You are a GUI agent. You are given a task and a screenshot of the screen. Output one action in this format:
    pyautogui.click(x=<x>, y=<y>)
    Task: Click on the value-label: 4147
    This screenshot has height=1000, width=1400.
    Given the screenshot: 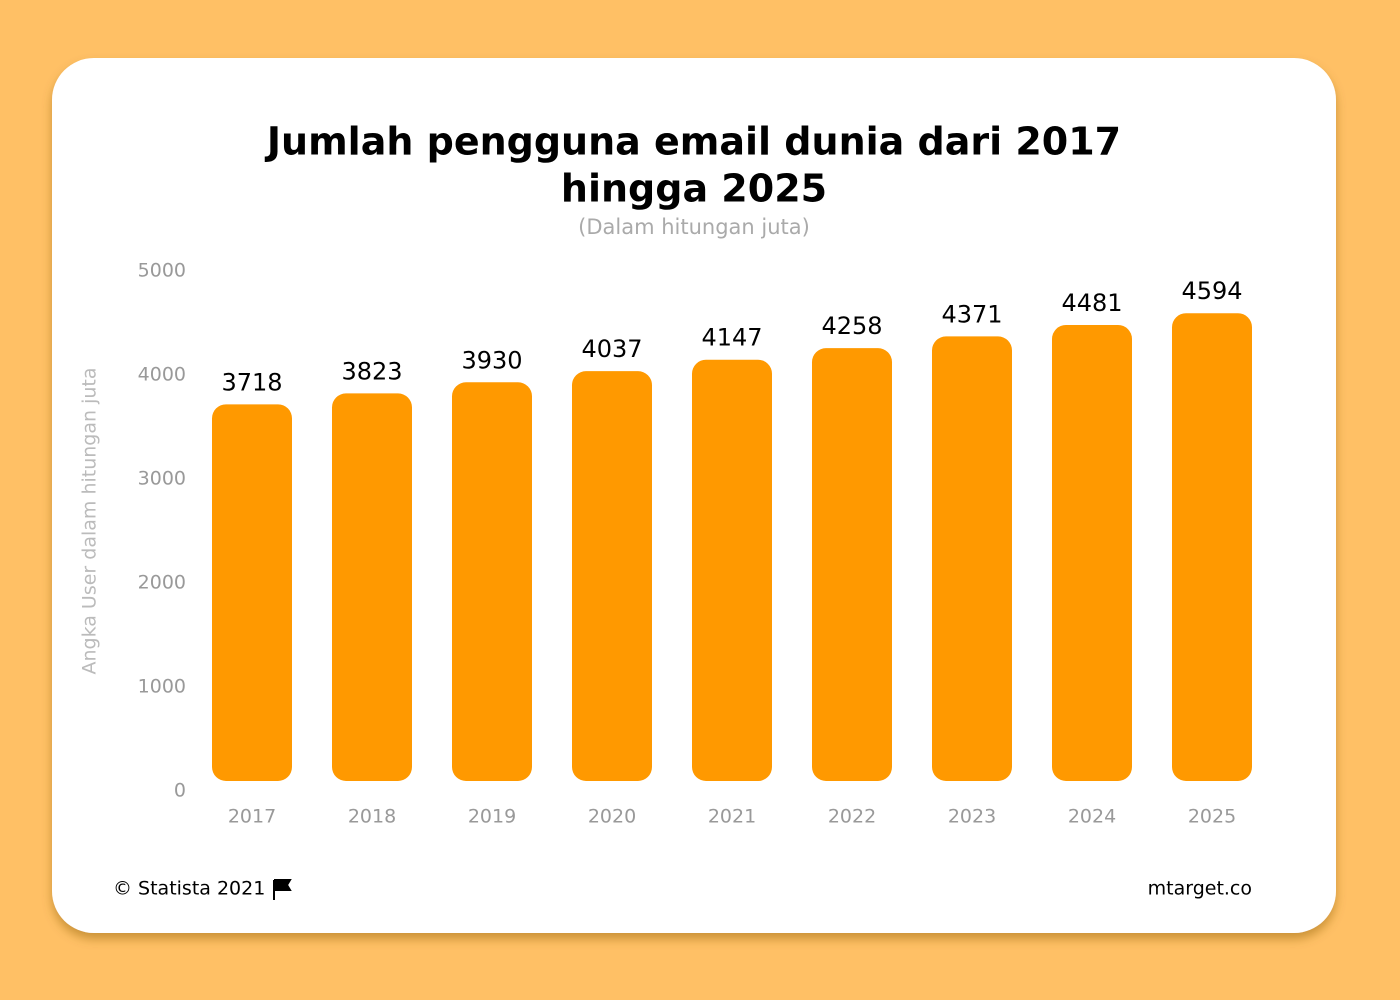 What is the action you would take?
    pyautogui.click(x=731, y=338)
    